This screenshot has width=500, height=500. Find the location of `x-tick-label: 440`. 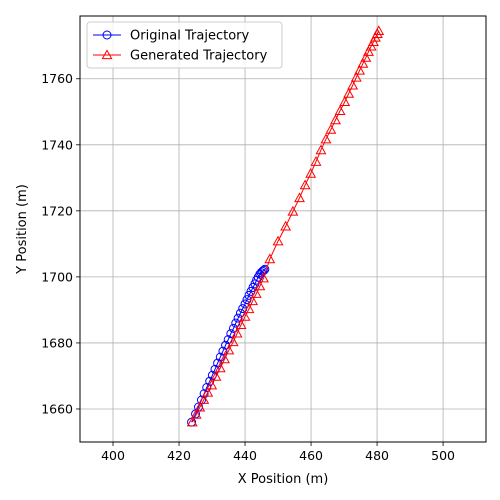

x-tick-label: 440 is located at coordinates (245, 455).